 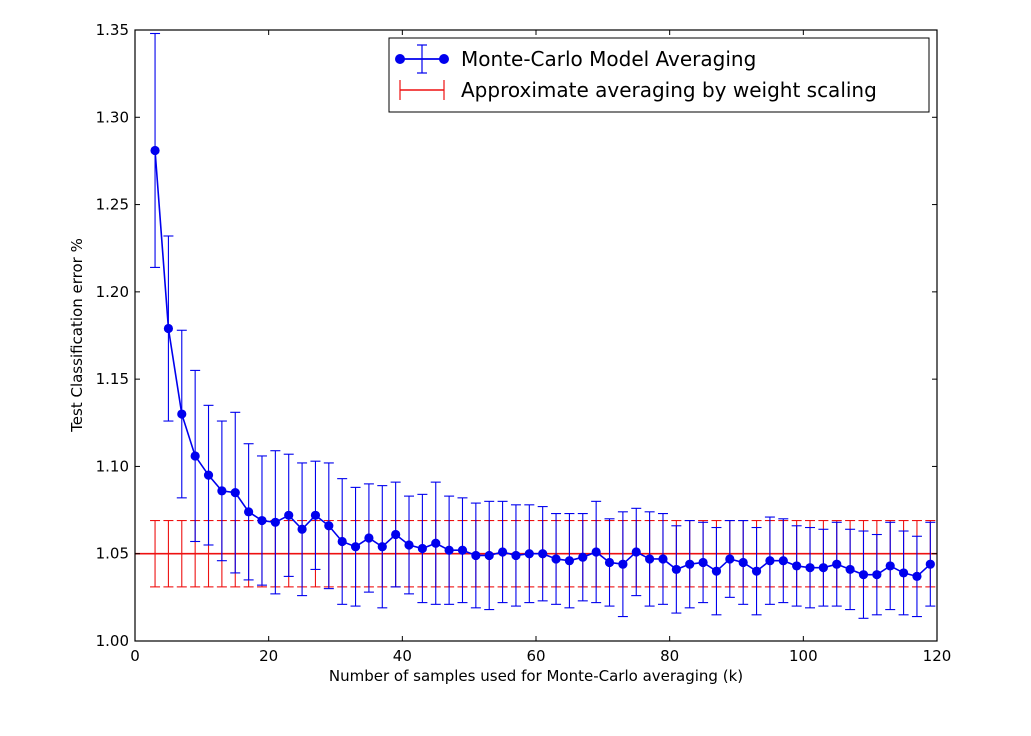 What do you see at coordinates (803, 656) in the screenshot?
I see `x-tick-label: 100` at bounding box center [803, 656].